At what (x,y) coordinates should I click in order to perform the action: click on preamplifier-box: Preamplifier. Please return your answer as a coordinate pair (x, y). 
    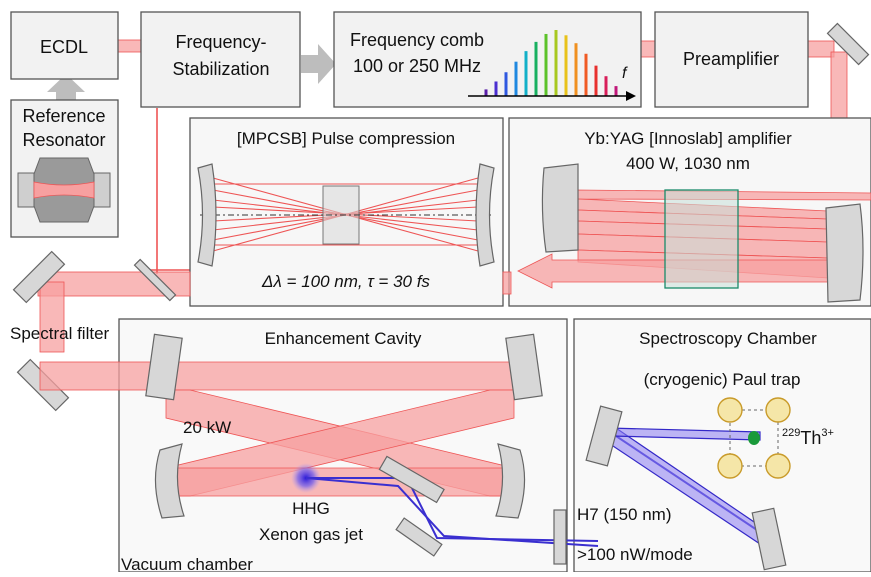
    Looking at the image, I should click on (731, 59).